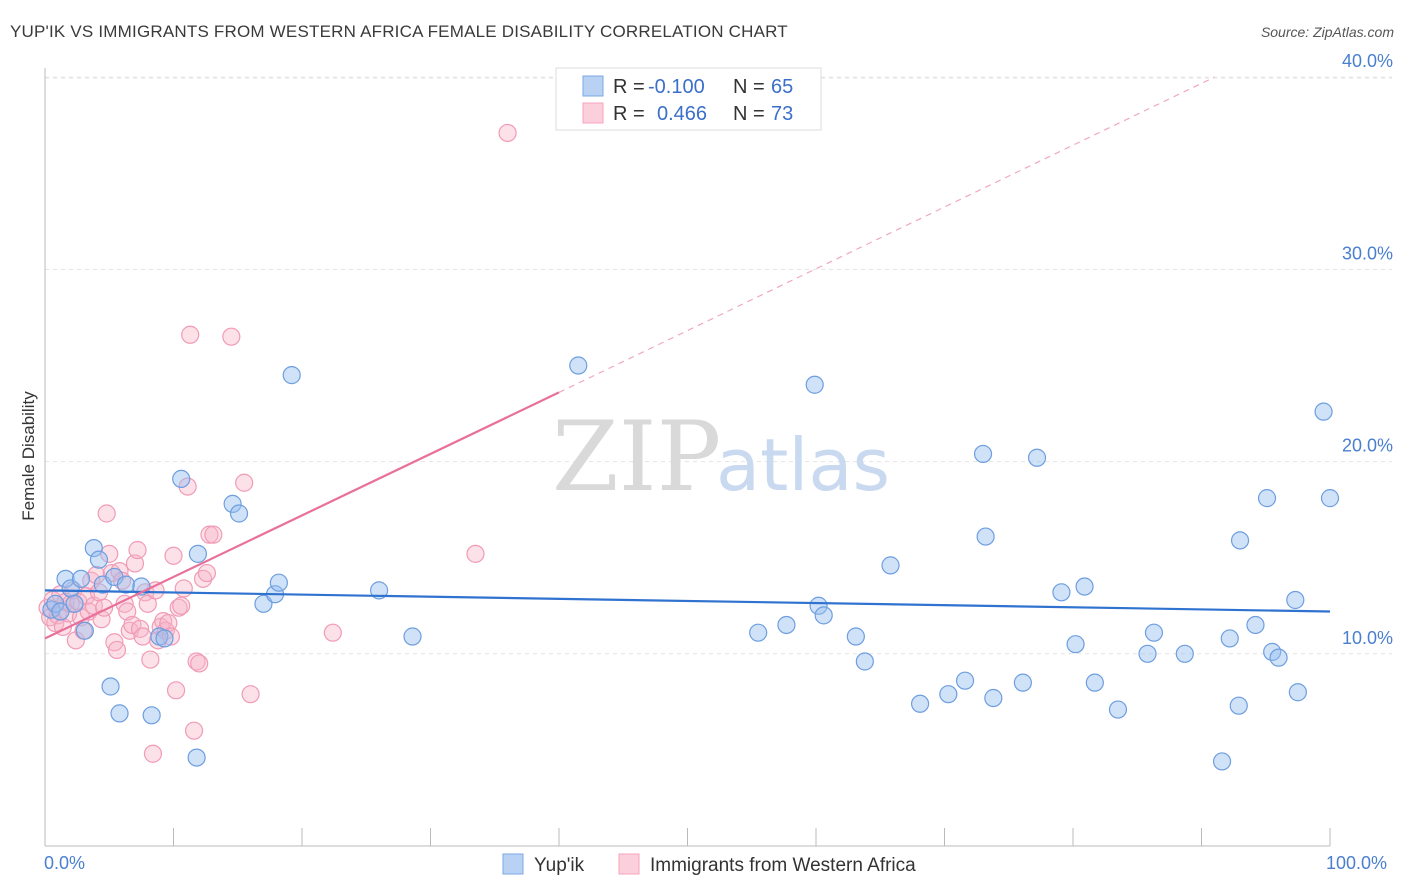 The width and height of the screenshot is (1406, 892). What do you see at coordinates (687, 601) in the screenshot?
I see `yupik-trend-line` at bounding box center [687, 601].